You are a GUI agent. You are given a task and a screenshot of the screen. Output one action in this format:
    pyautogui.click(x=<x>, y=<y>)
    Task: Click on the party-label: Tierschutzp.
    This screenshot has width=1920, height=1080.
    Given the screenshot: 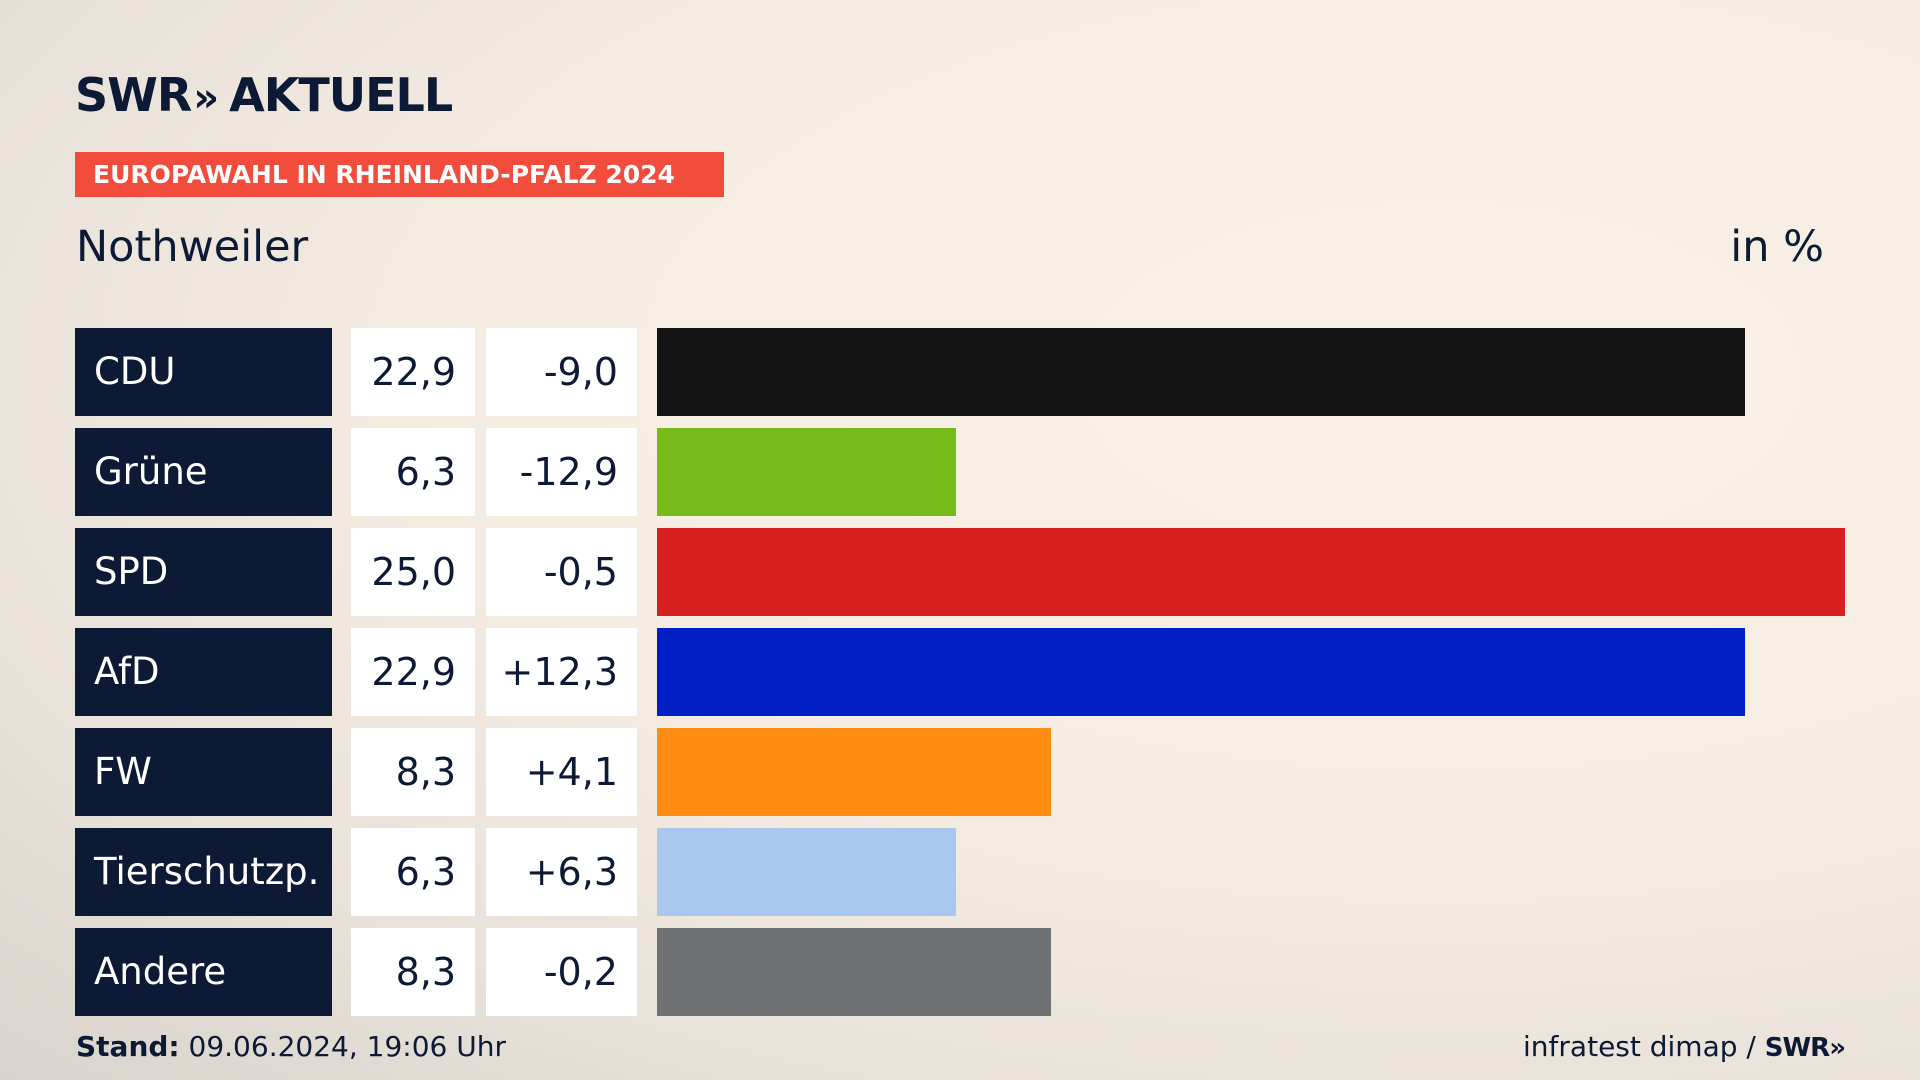 What is the action you would take?
    pyautogui.click(x=203, y=872)
    